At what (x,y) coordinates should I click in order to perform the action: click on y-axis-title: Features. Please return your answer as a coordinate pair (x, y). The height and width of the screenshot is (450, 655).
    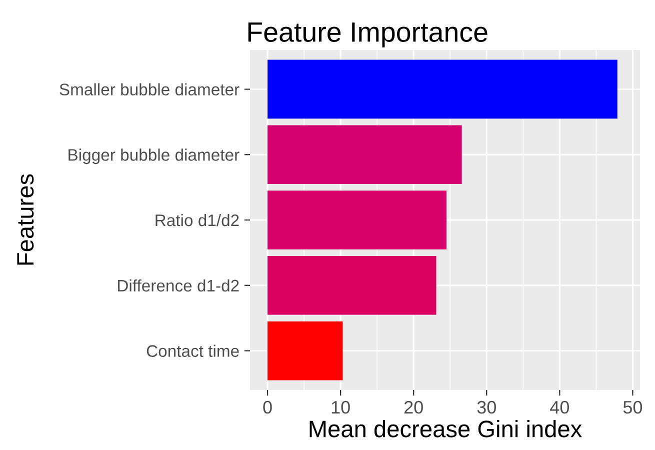
    Looking at the image, I should click on (25, 219).